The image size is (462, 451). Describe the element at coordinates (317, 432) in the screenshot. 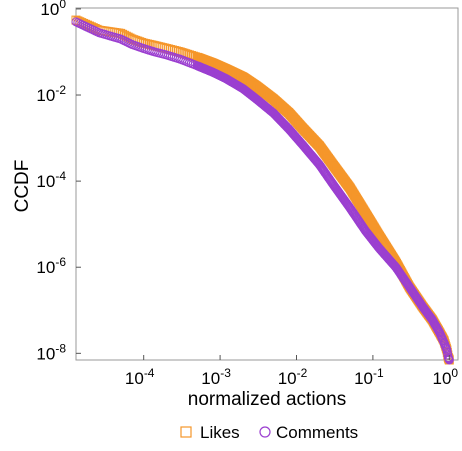

I see `legend-comments-label: Comments` at that location.